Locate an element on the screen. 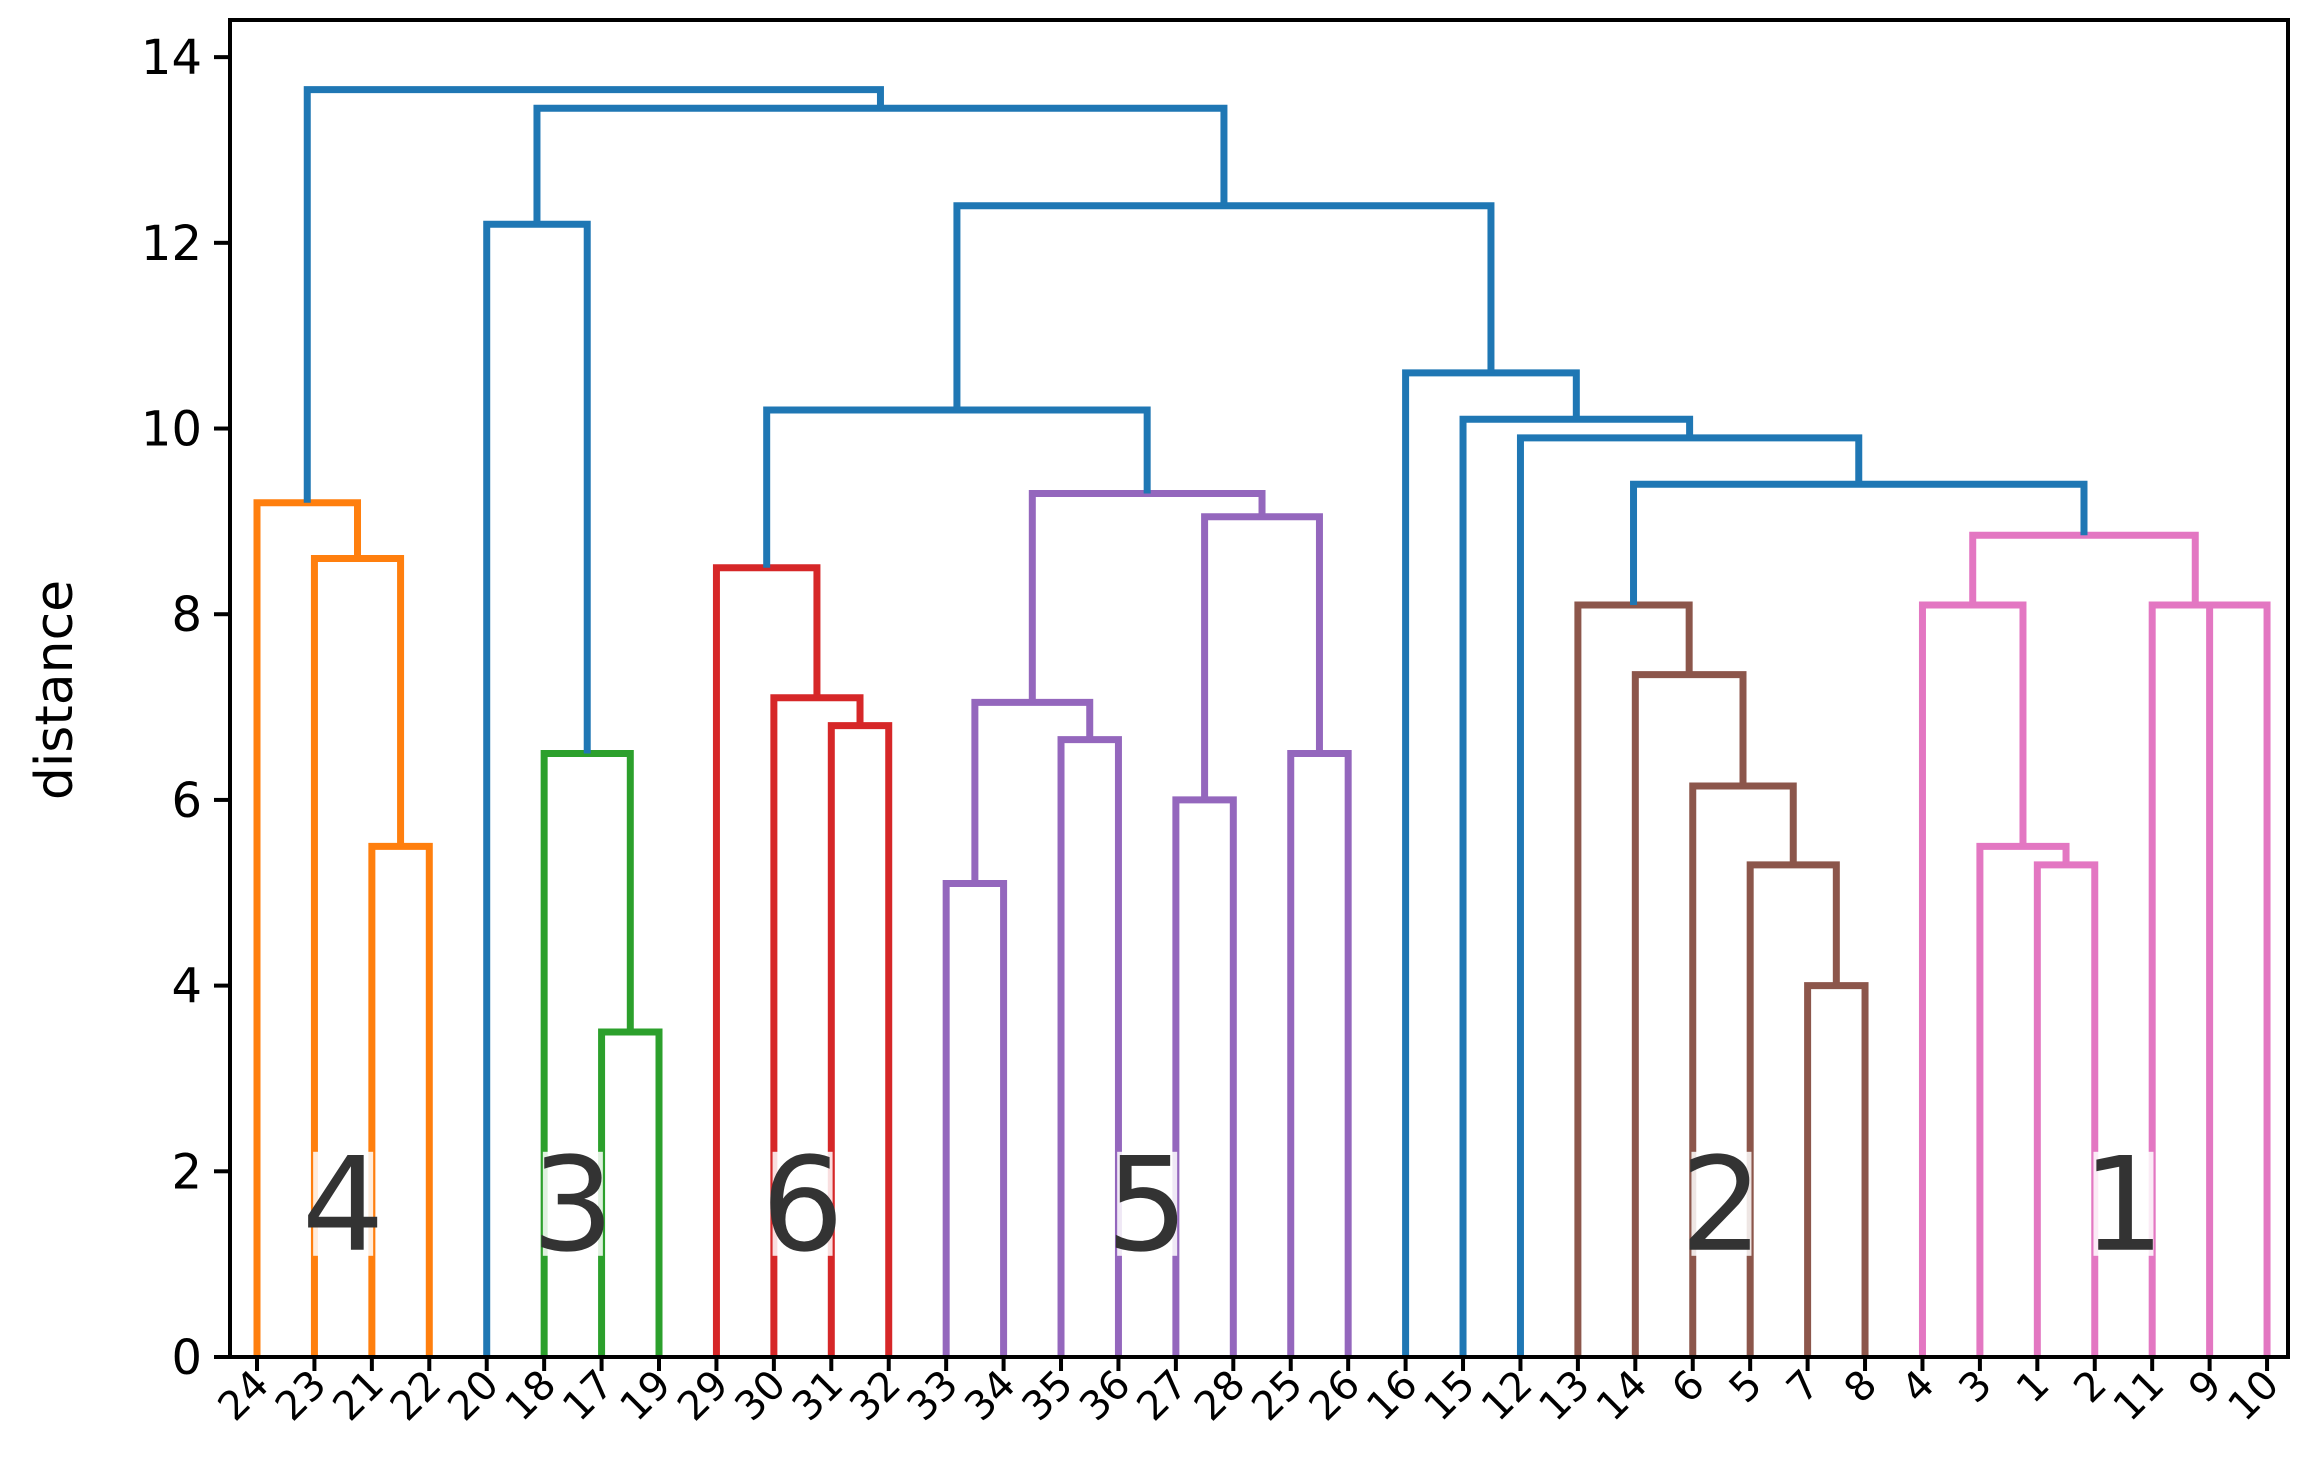  dendrogram-link-g6 is located at coordinates (2084, 568).